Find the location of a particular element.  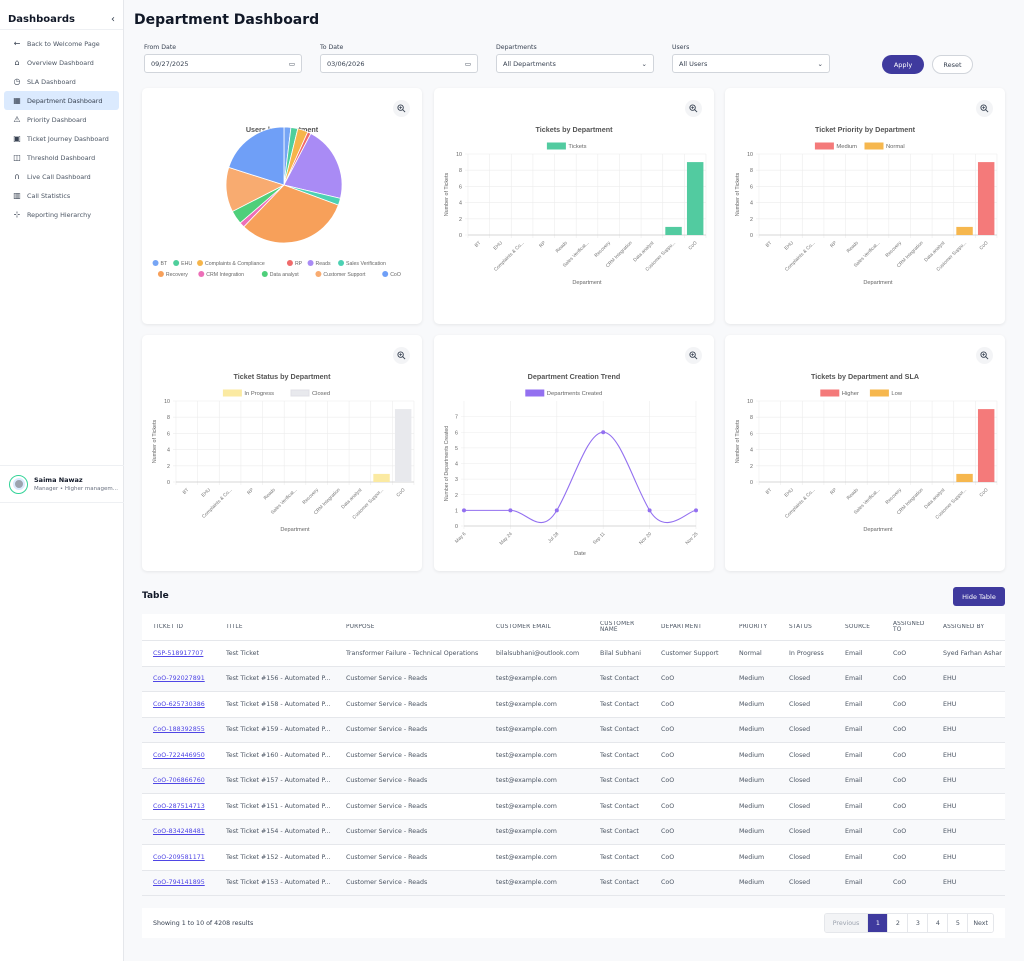

previous-page-button: Previous is located at coordinates (846, 923).